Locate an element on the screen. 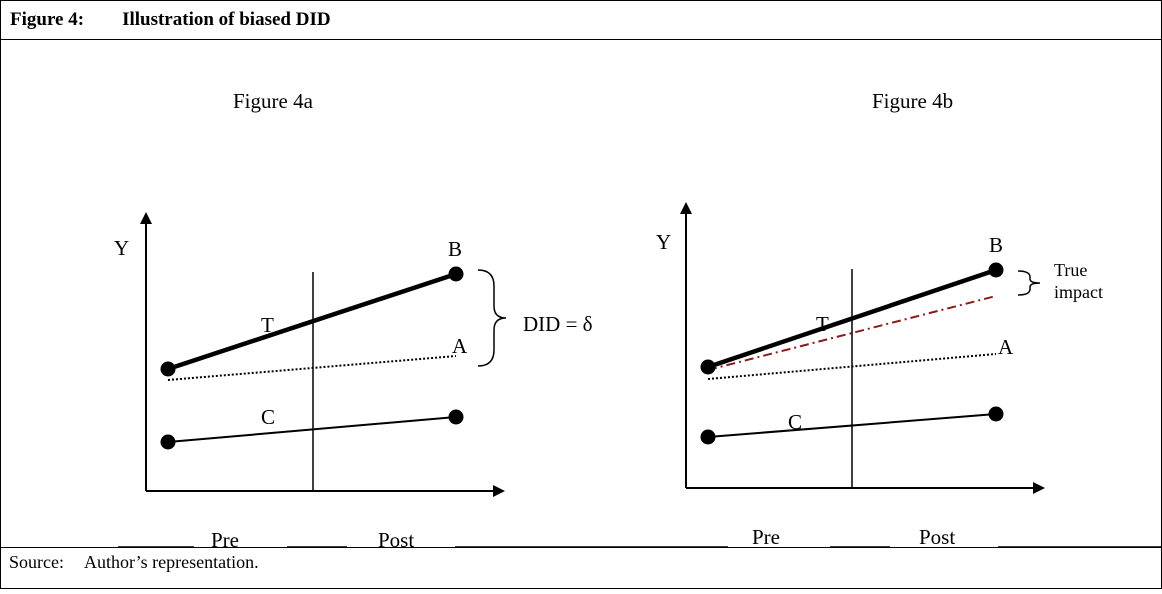 This screenshot has height=594, width=1162. panel-b-label-c: C is located at coordinates (795, 422).